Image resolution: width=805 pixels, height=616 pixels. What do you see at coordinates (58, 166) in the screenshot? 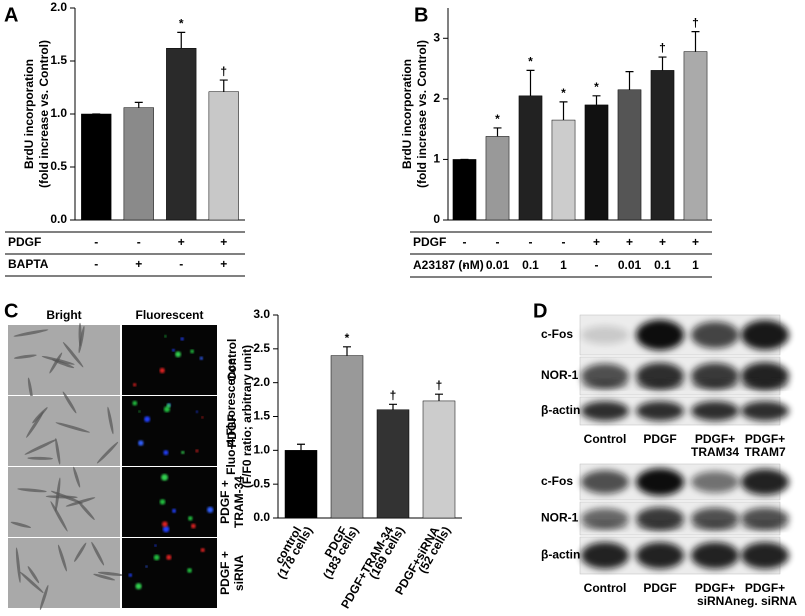
I see `y-tick-label: 0.5` at bounding box center [58, 166].